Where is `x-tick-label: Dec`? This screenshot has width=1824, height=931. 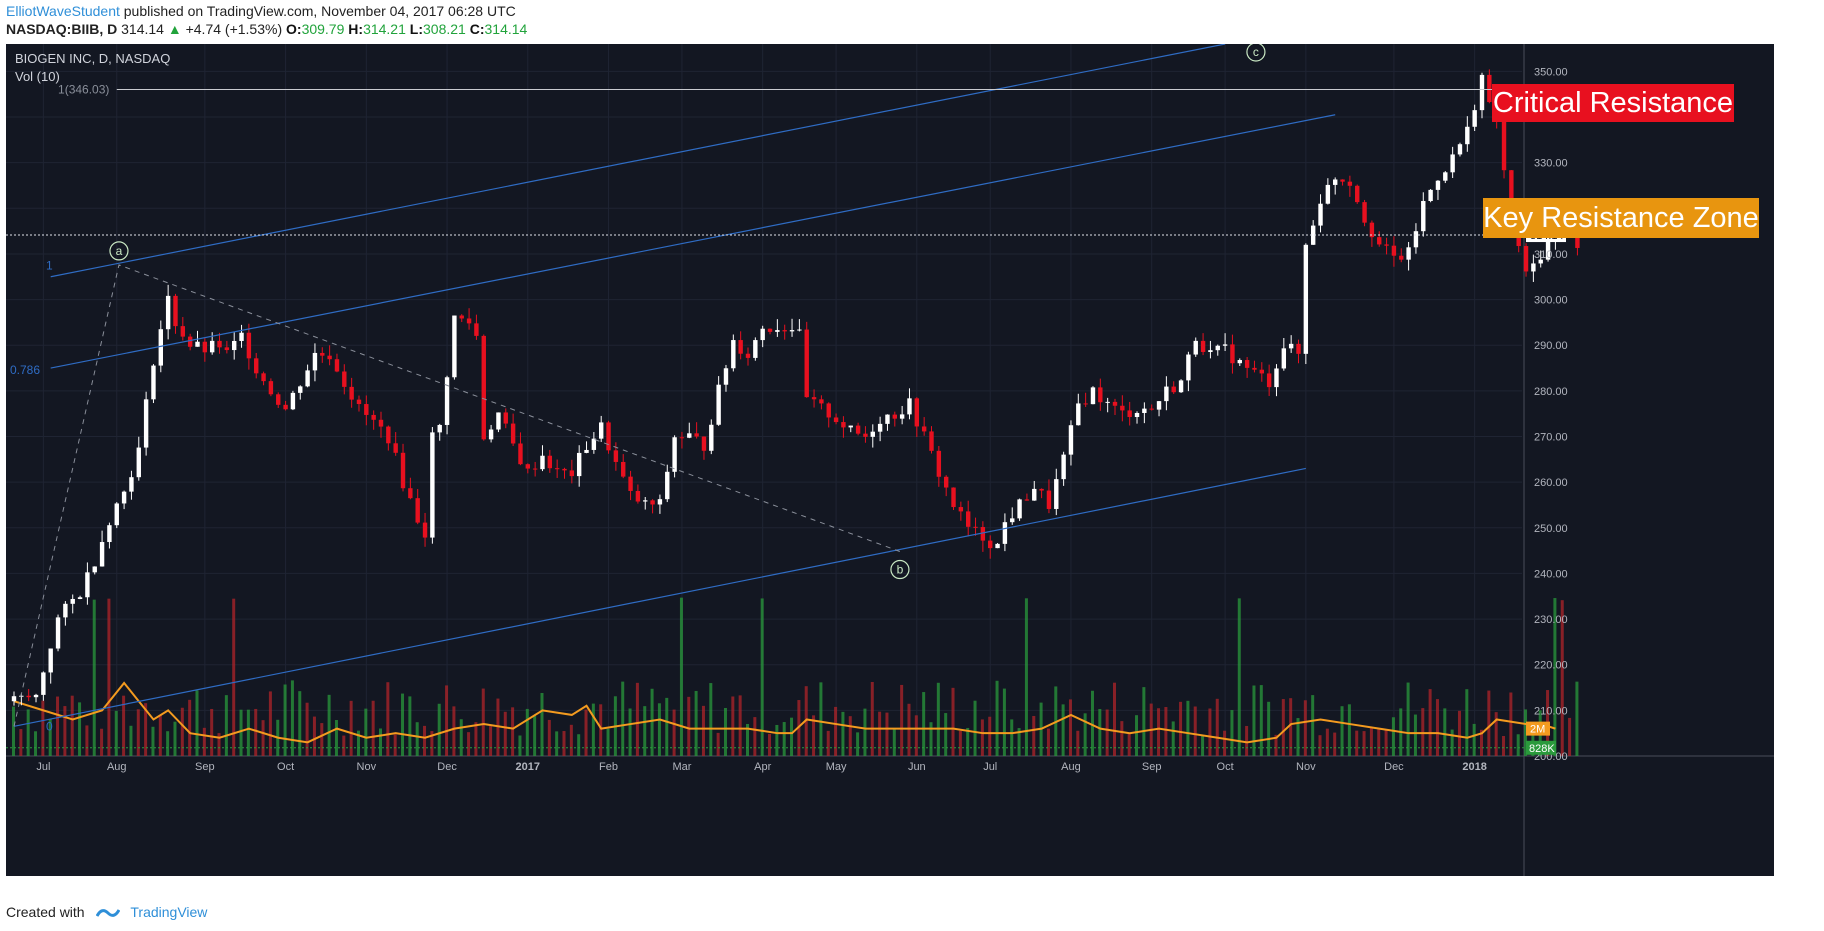 x-tick-label: Dec is located at coordinates (1394, 767).